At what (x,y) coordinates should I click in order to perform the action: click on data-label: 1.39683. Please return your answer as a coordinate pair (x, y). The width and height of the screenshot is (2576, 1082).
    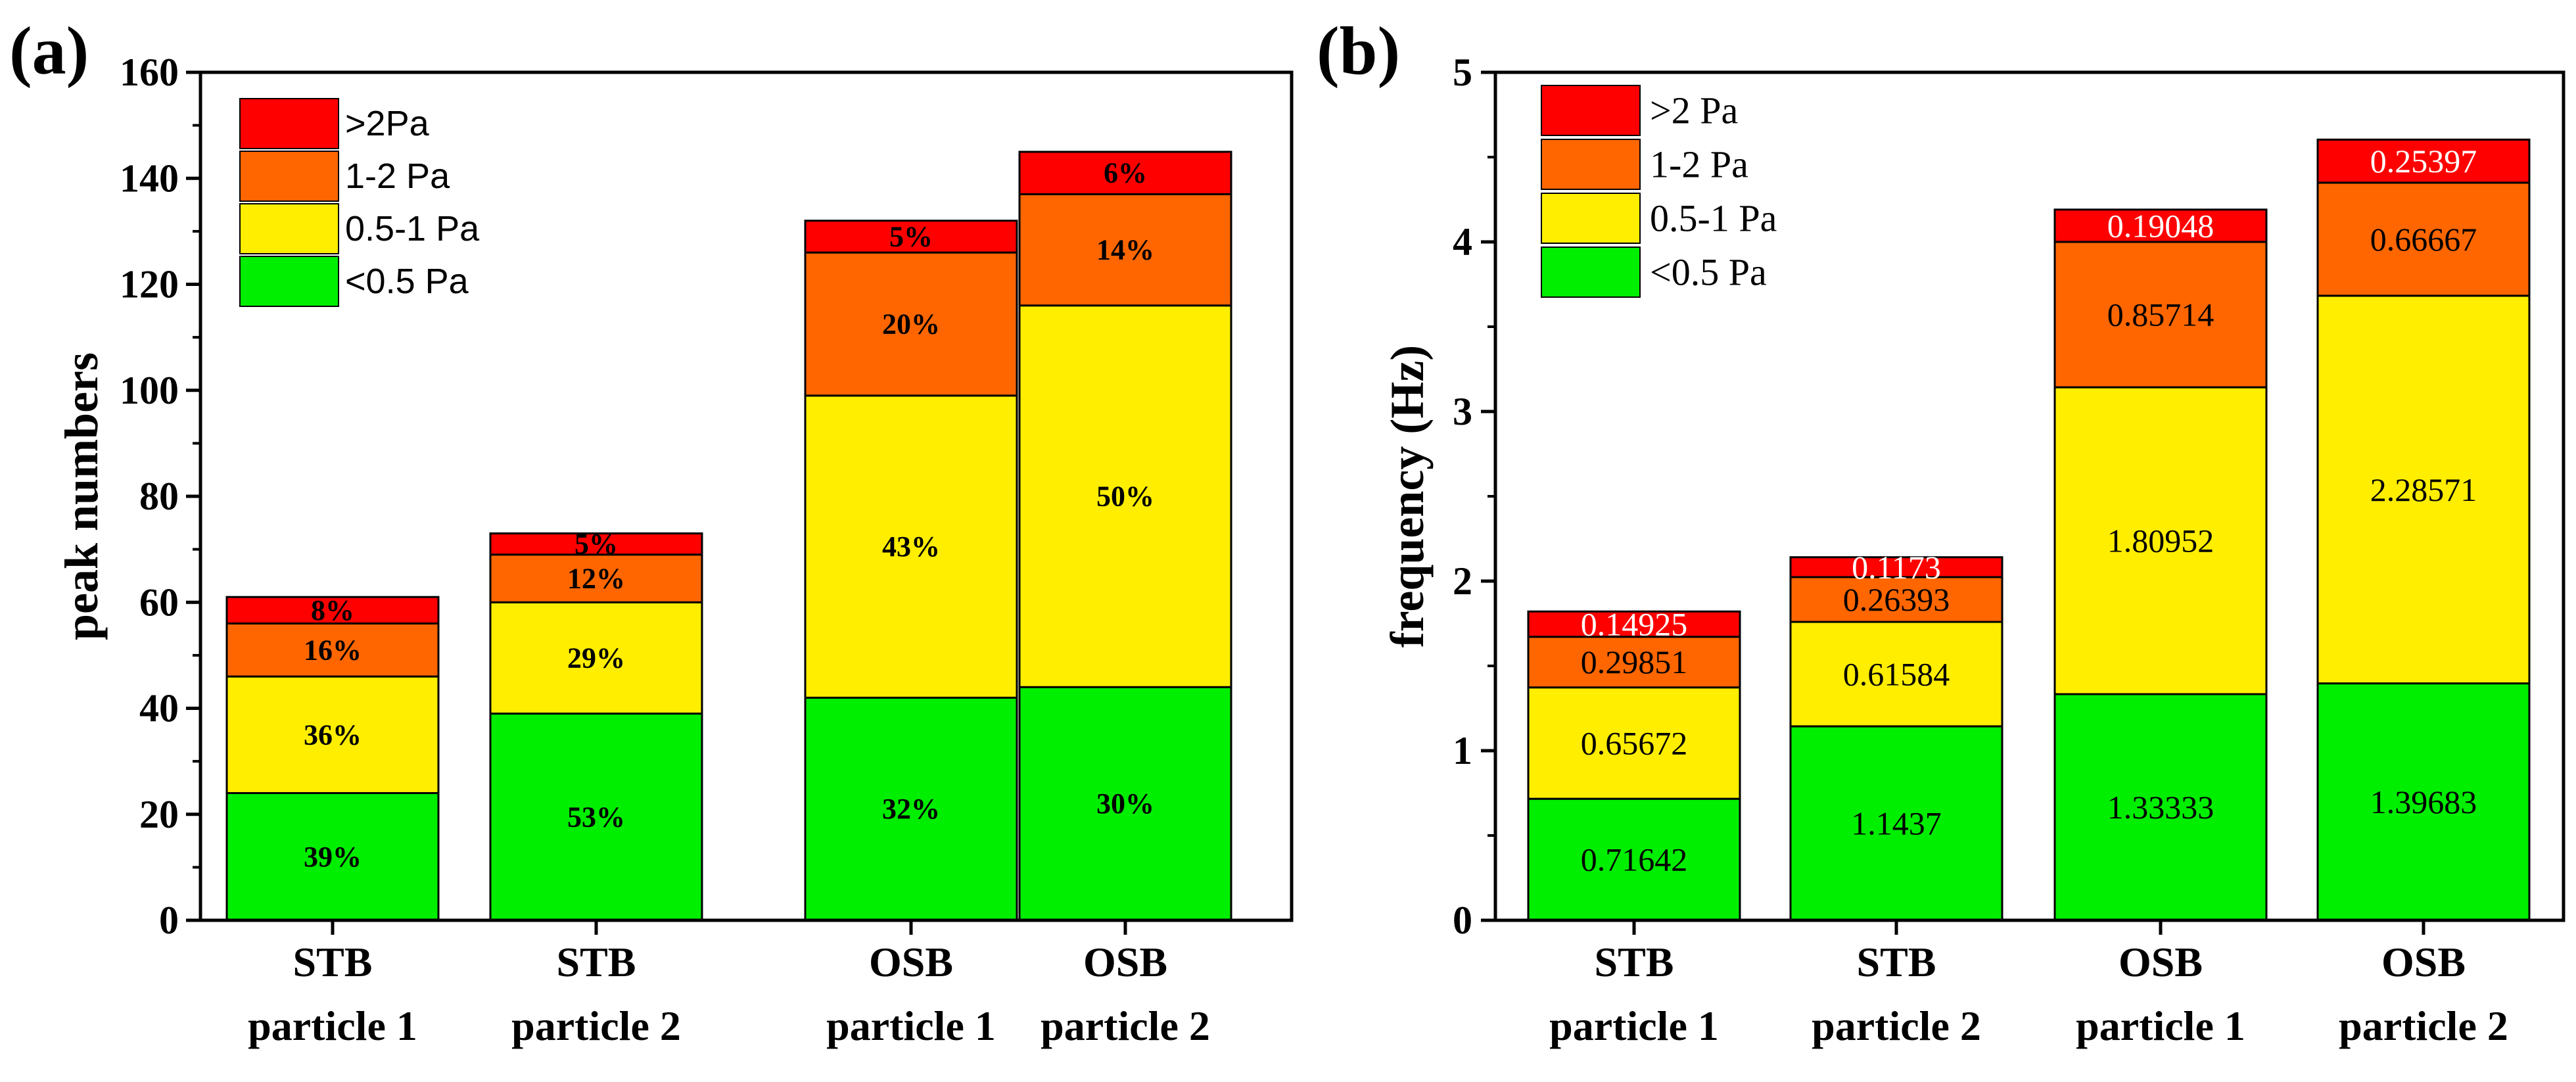
    Looking at the image, I should click on (2423, 802).